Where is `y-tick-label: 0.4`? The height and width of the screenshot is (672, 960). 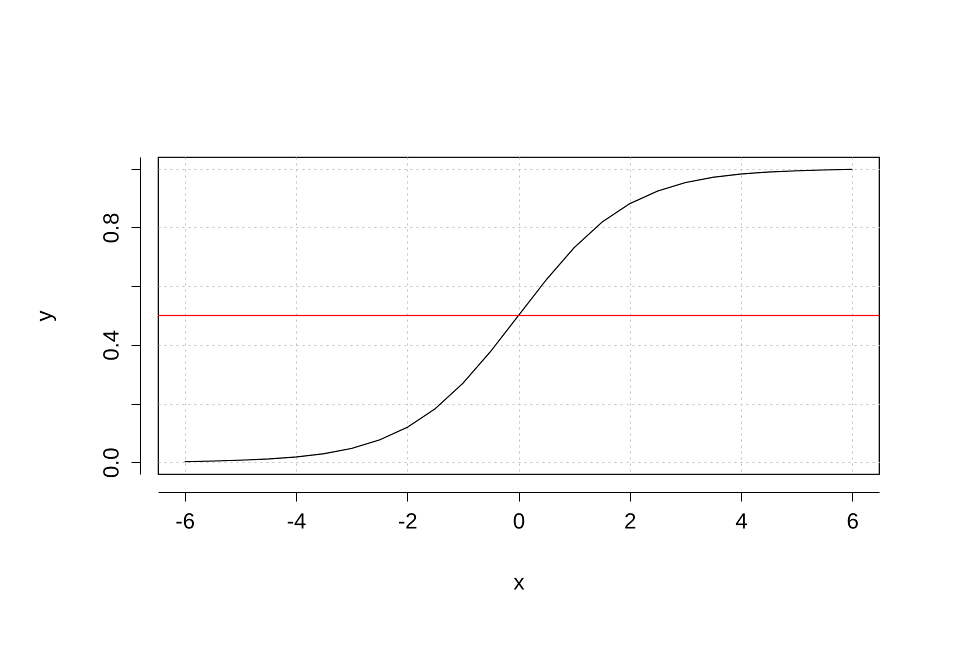
y-tick-label: 0.4 is located at coordinates (111, 345).